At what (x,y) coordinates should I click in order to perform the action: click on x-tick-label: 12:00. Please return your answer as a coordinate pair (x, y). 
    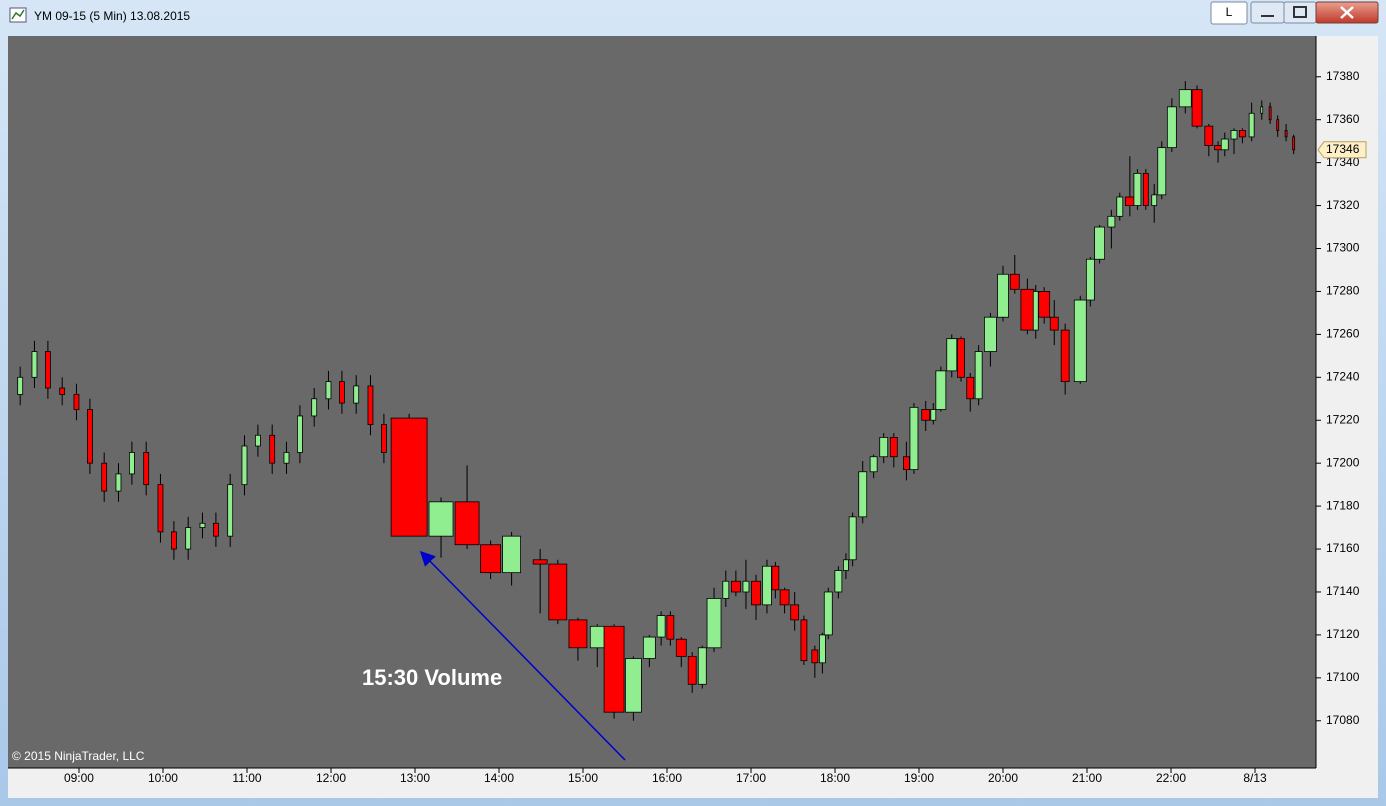
    Looking at the image, I should click on (331, 778).